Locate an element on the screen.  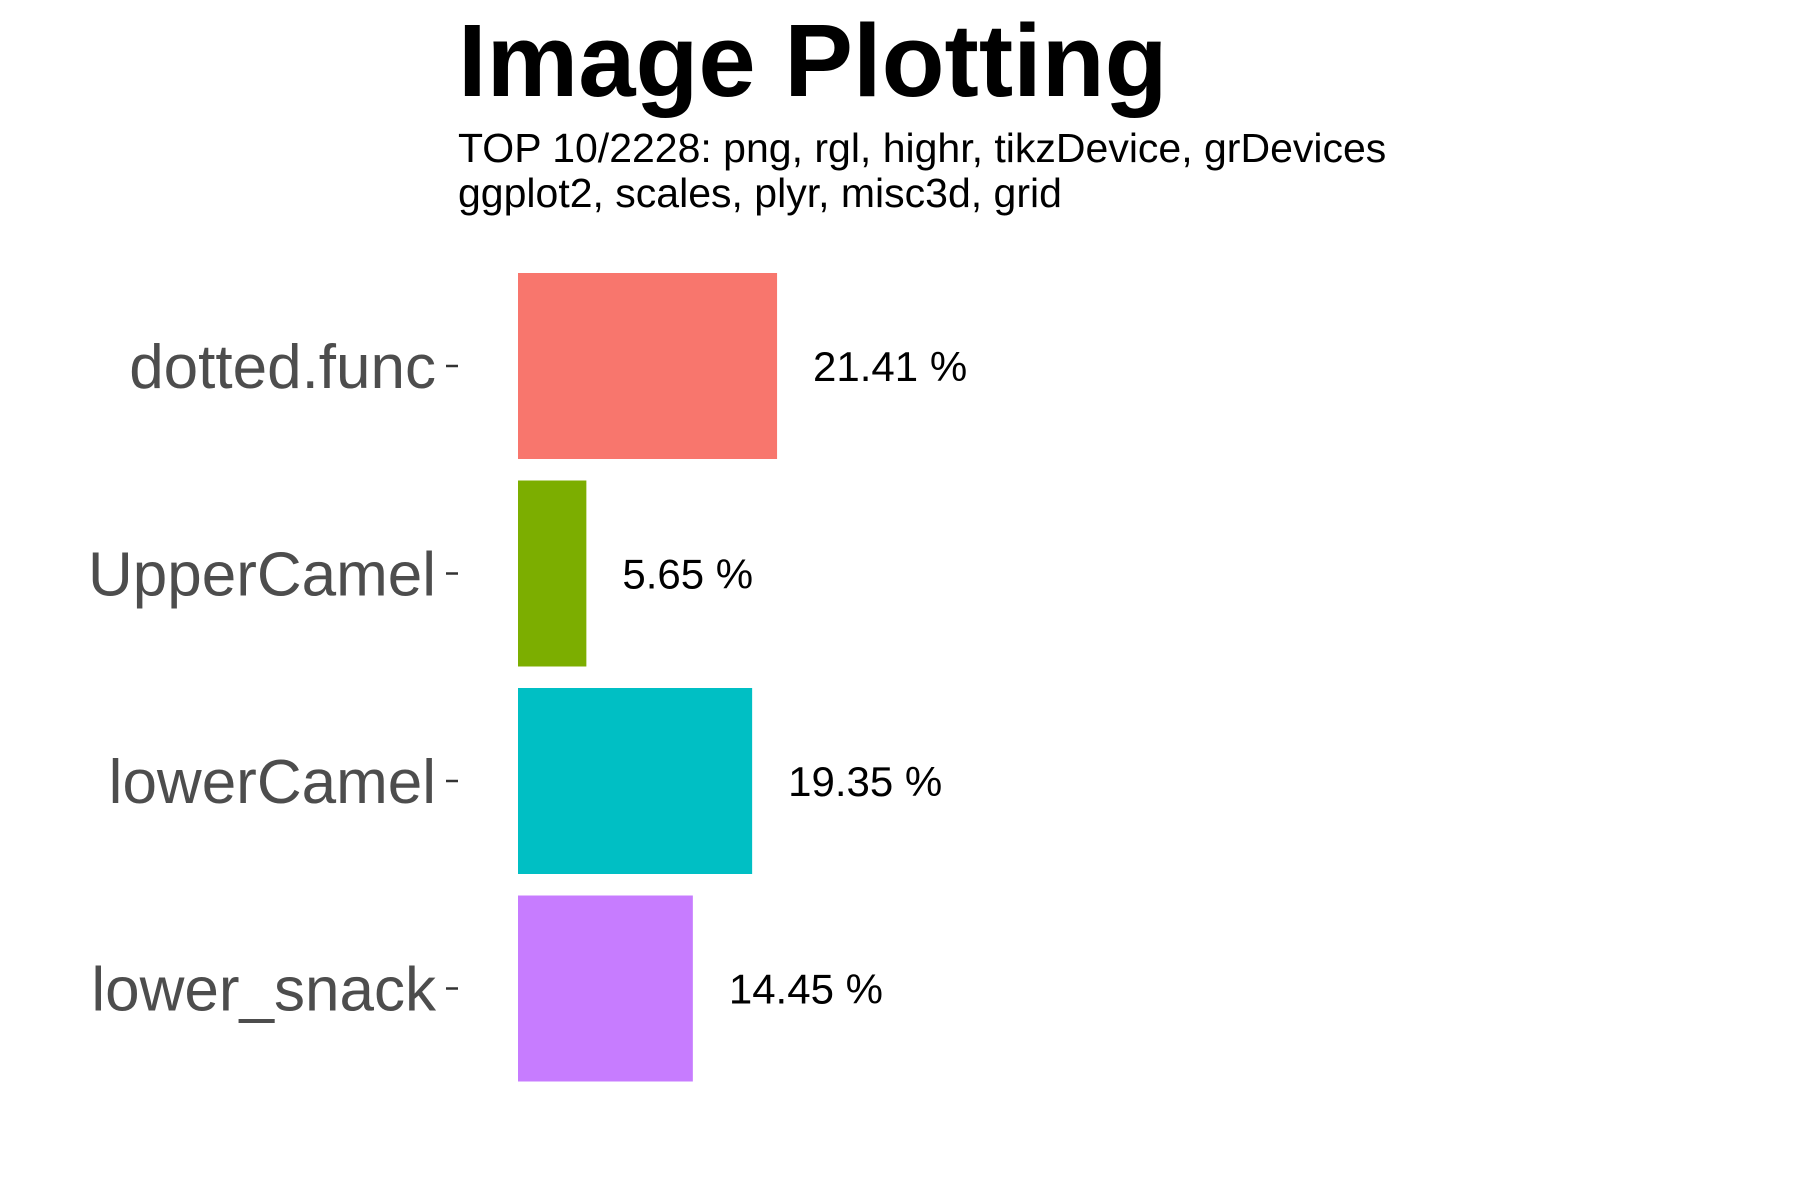
chart-subtitle-line-2: ggplot2, scales, plyr, misc3d, grid is located at coordinates (760, 193).